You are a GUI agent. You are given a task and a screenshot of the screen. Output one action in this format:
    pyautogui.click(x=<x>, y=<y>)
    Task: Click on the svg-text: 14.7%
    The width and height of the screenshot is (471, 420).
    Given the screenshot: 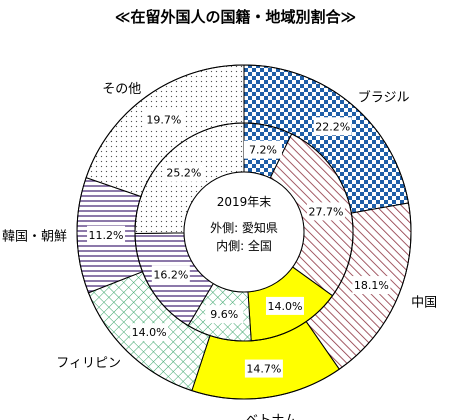 What is the action you would take?
    pyautogui.click(x=263, y=369)
    